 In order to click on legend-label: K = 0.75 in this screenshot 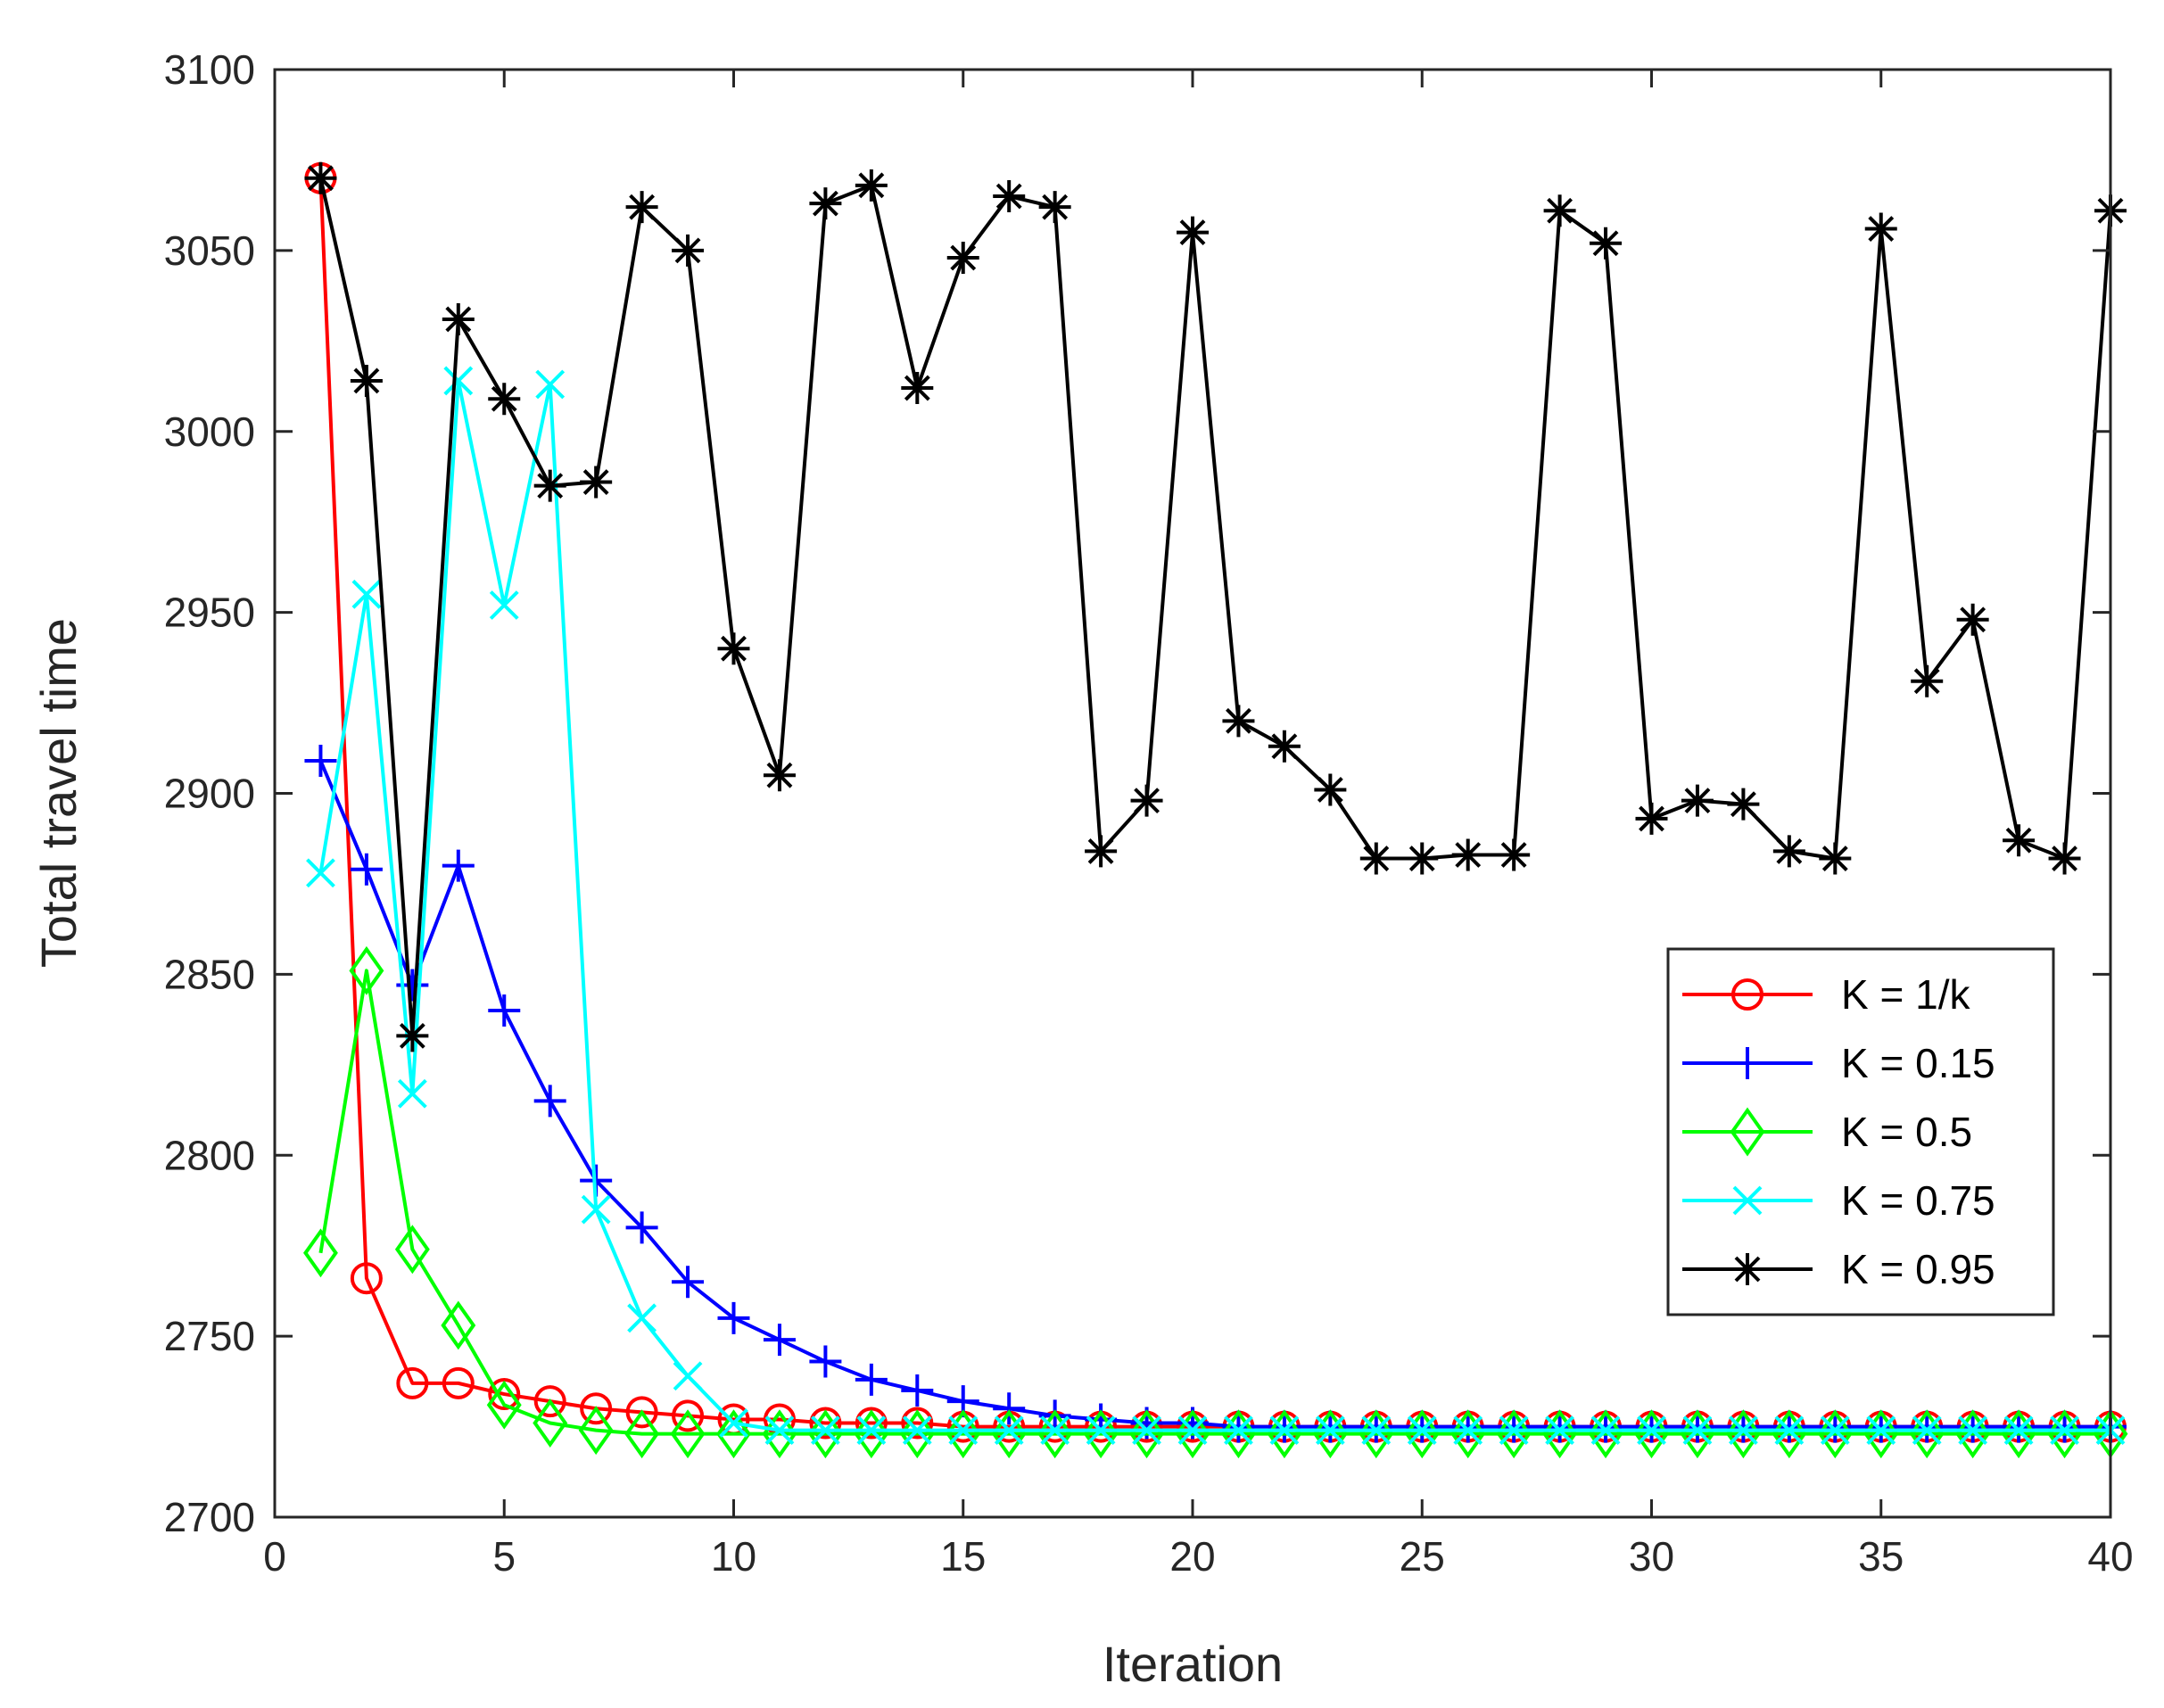, I will do `click(1918, 1201)`.